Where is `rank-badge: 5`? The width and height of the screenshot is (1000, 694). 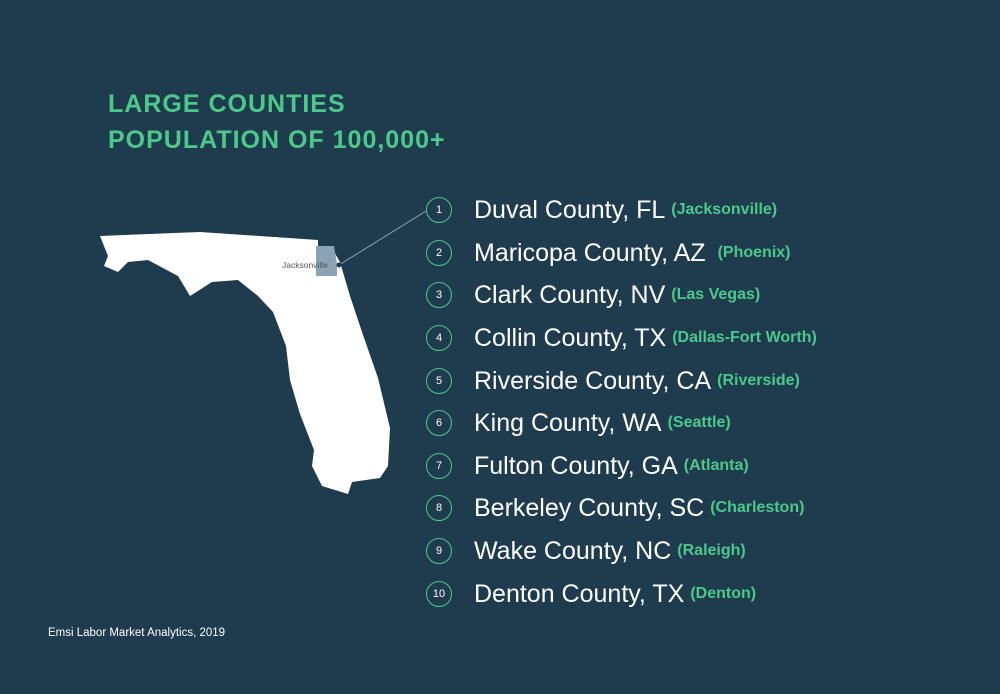 rank-badge: 5 is located at coordinates (439, 380).